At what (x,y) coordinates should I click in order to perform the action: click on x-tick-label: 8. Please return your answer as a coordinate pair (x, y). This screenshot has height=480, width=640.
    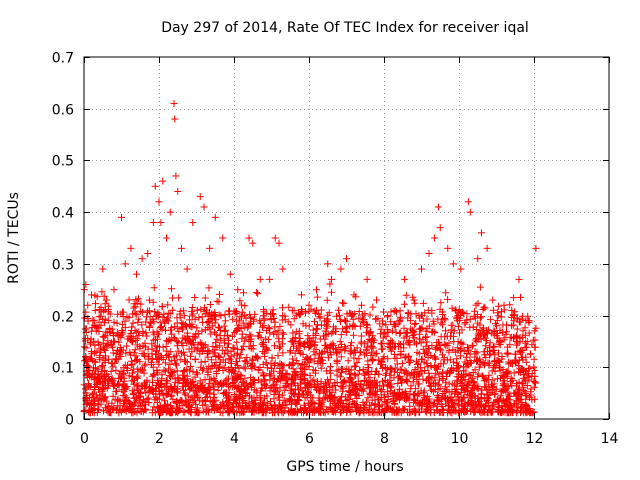
    Looking at the image, I should click on (384, 439).